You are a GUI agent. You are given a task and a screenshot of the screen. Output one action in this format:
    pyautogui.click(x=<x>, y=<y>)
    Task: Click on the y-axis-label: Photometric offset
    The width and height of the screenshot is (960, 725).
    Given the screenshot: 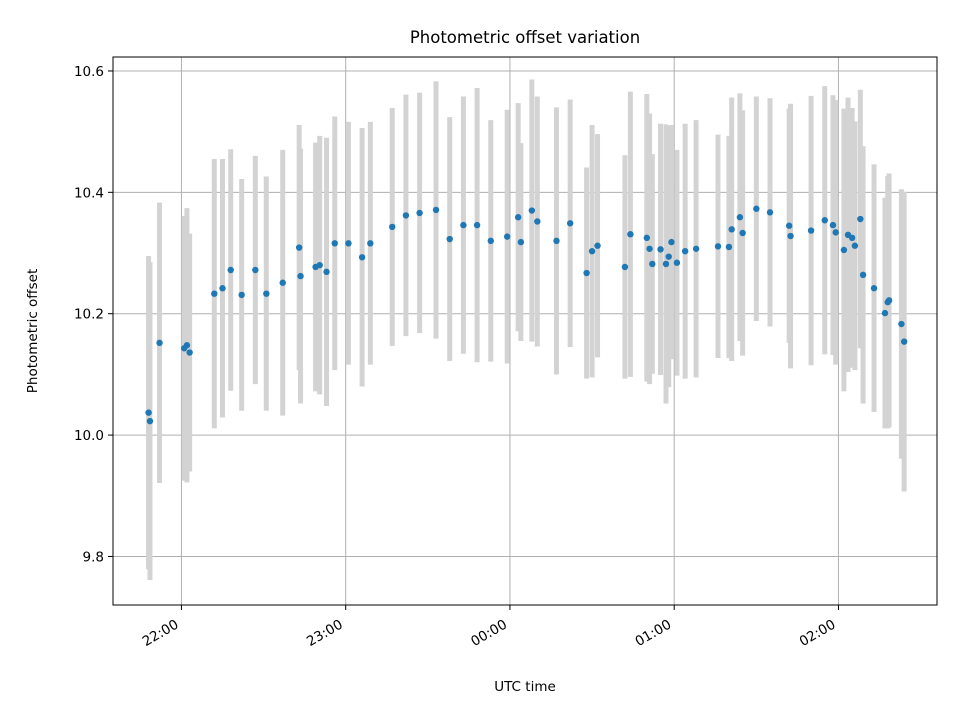 What is the action you would take?
    pyautogui.click(x=33, y=331)
    